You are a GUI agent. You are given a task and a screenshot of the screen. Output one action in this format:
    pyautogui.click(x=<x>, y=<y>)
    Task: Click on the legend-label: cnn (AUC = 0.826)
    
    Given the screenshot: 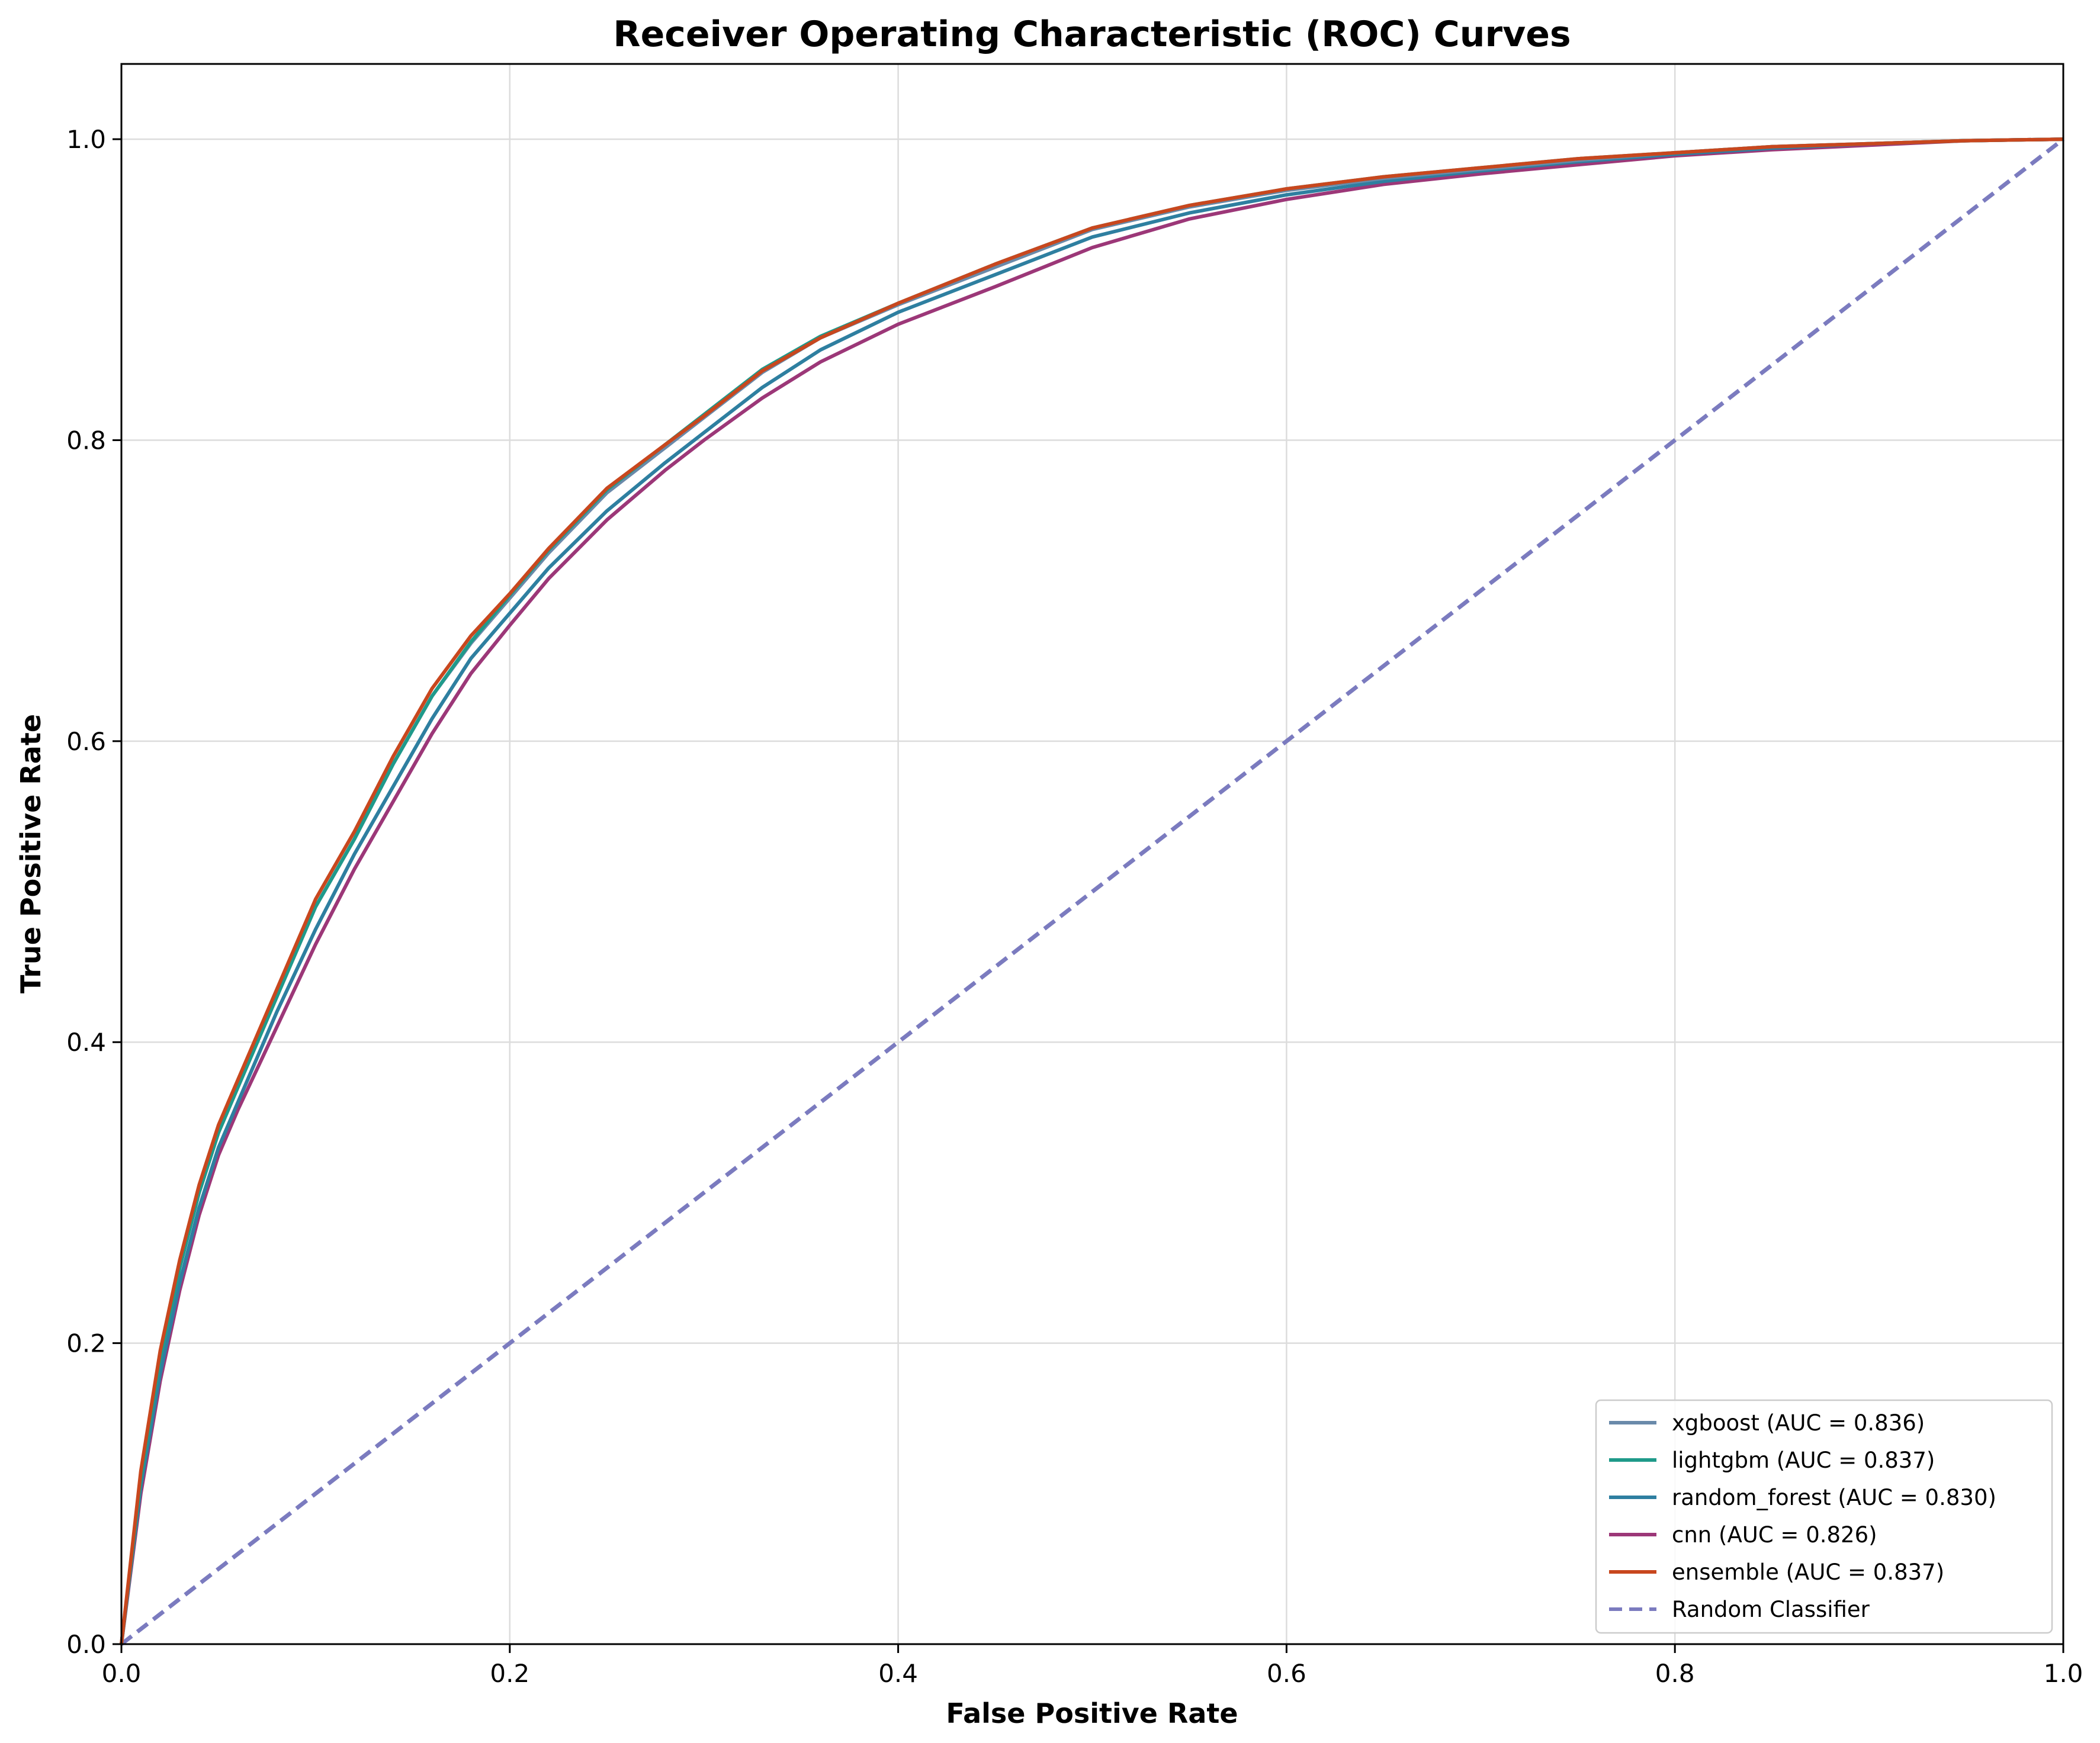 What is the action you would take?
    pyautogui.click(x=1774, y=1535)
    